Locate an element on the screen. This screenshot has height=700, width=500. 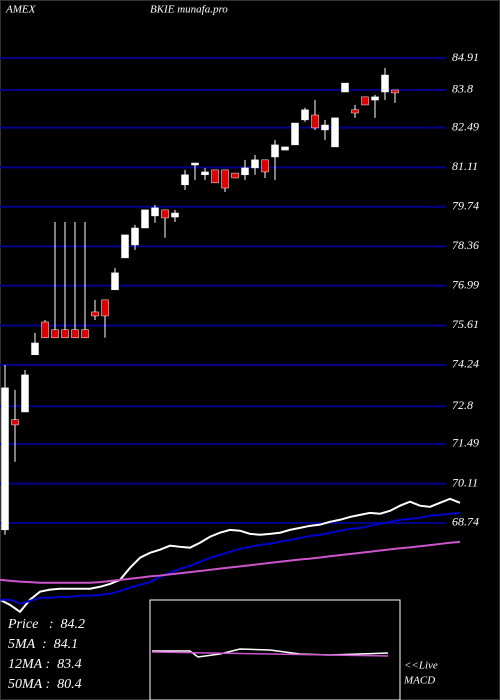
y-tick-label: 74.24 is located at coordinates (465, 364).